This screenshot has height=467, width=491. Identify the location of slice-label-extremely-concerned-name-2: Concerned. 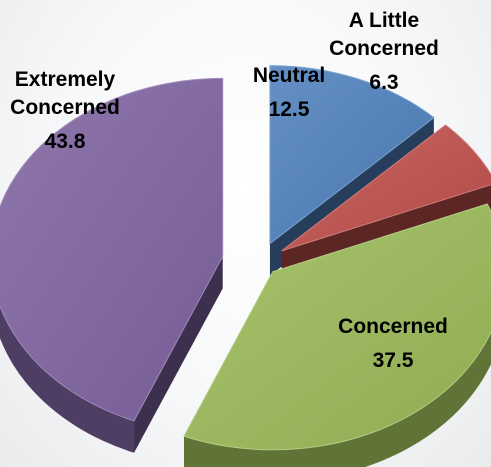
(65, 107).